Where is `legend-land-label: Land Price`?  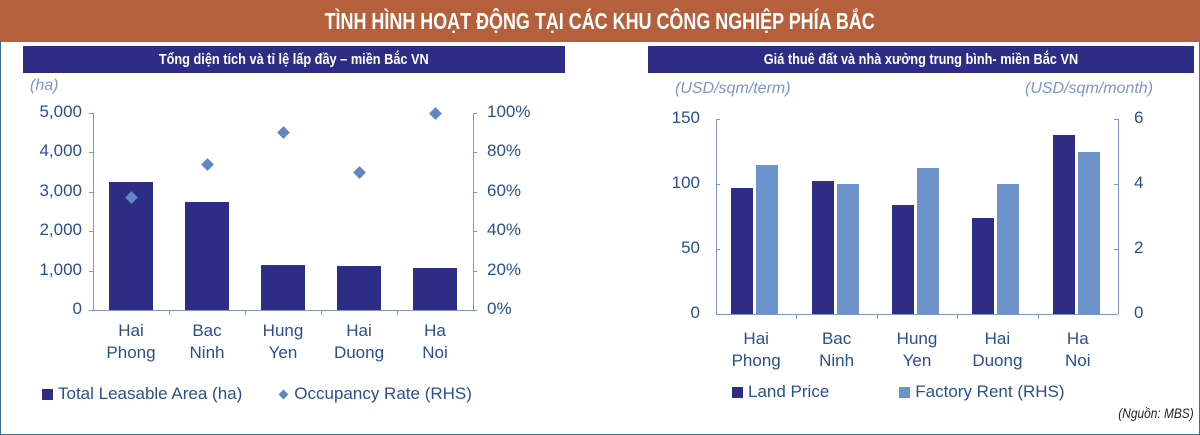
legend-land-label: Land Price is located at coordinates (789, 391).